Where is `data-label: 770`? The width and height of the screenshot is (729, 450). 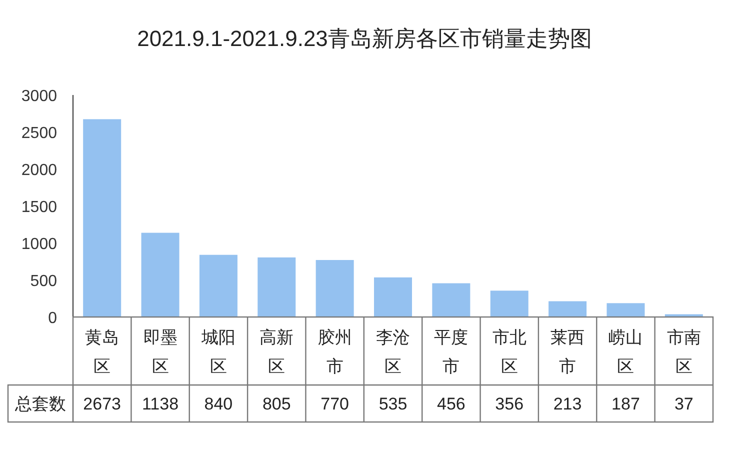 data-label: 770 is located at coordinates (335, 404).